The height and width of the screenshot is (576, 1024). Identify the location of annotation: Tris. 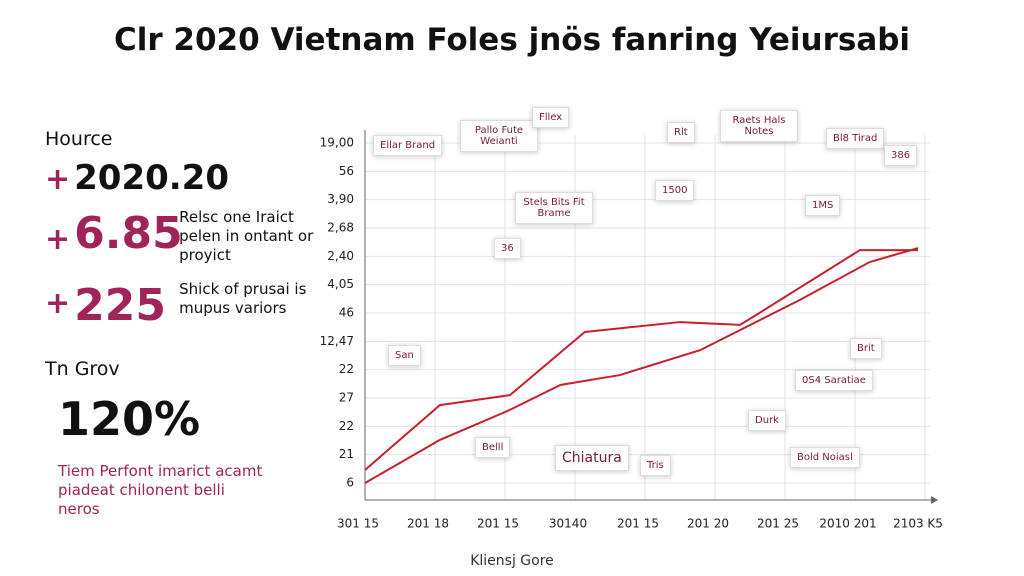
(655, 465).